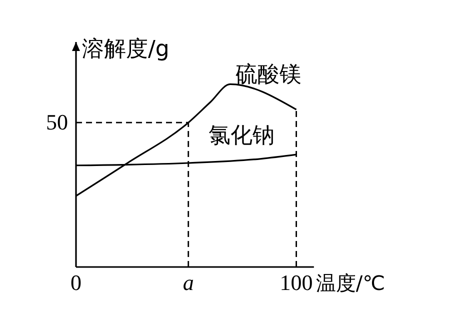  I want to click on y-axis-title: 溶解度/g, so click(126, 49).